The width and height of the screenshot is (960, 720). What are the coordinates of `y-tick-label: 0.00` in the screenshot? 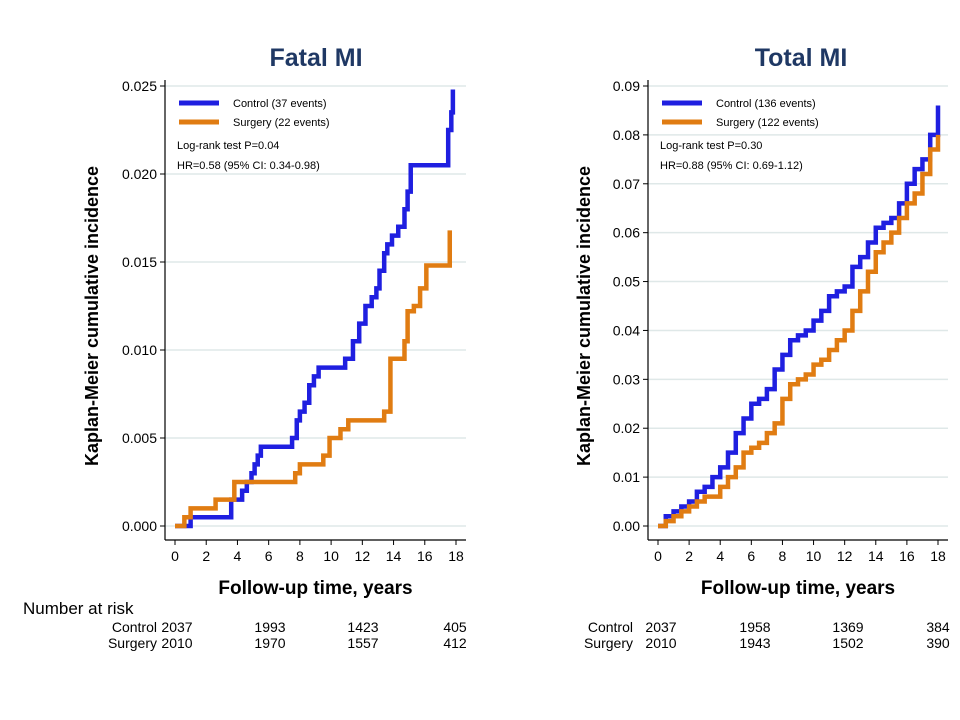 It's located at (626, 526).